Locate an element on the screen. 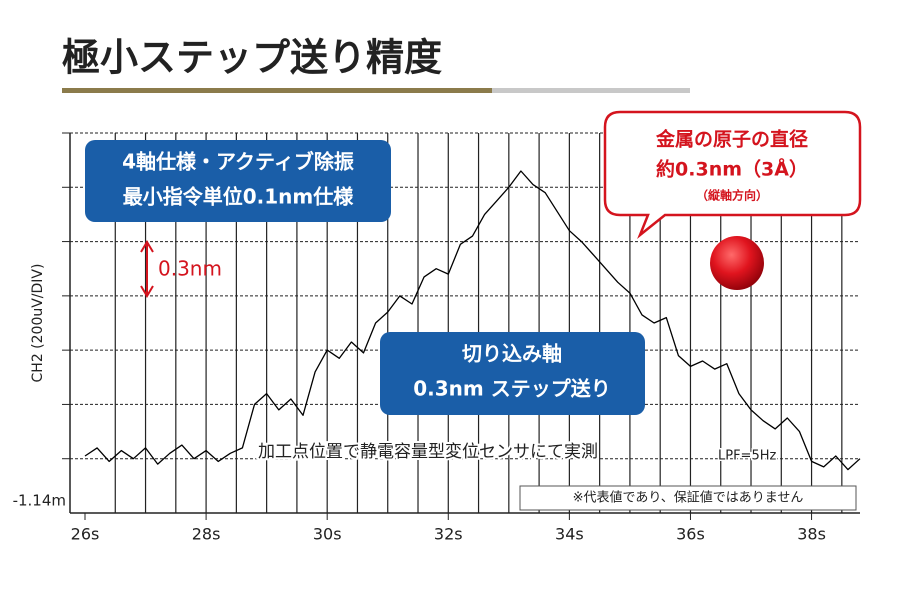 The image size is (900, 600). bubble-line: 約0.3nm（3Å） is located at coordinates (732, 169).